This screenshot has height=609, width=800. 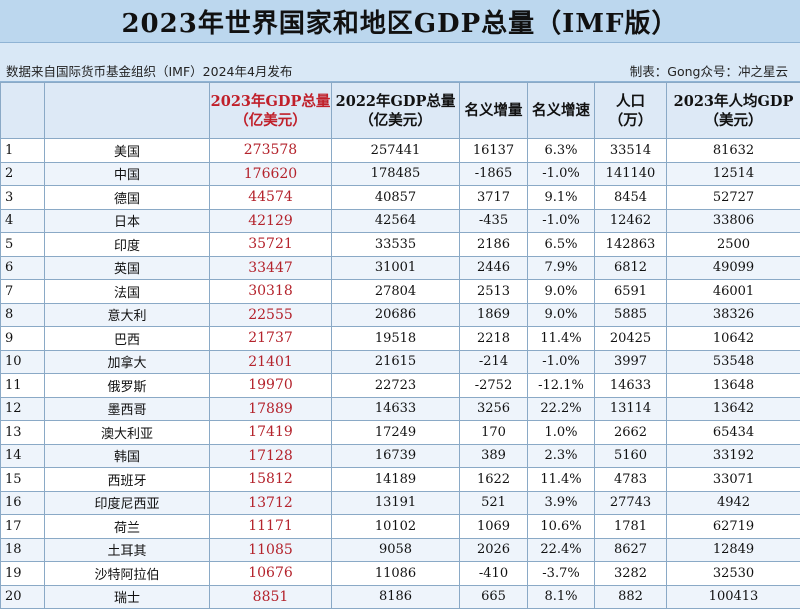 I want to click on gdp2022-cell: 16739, so click(x=396, y=456).